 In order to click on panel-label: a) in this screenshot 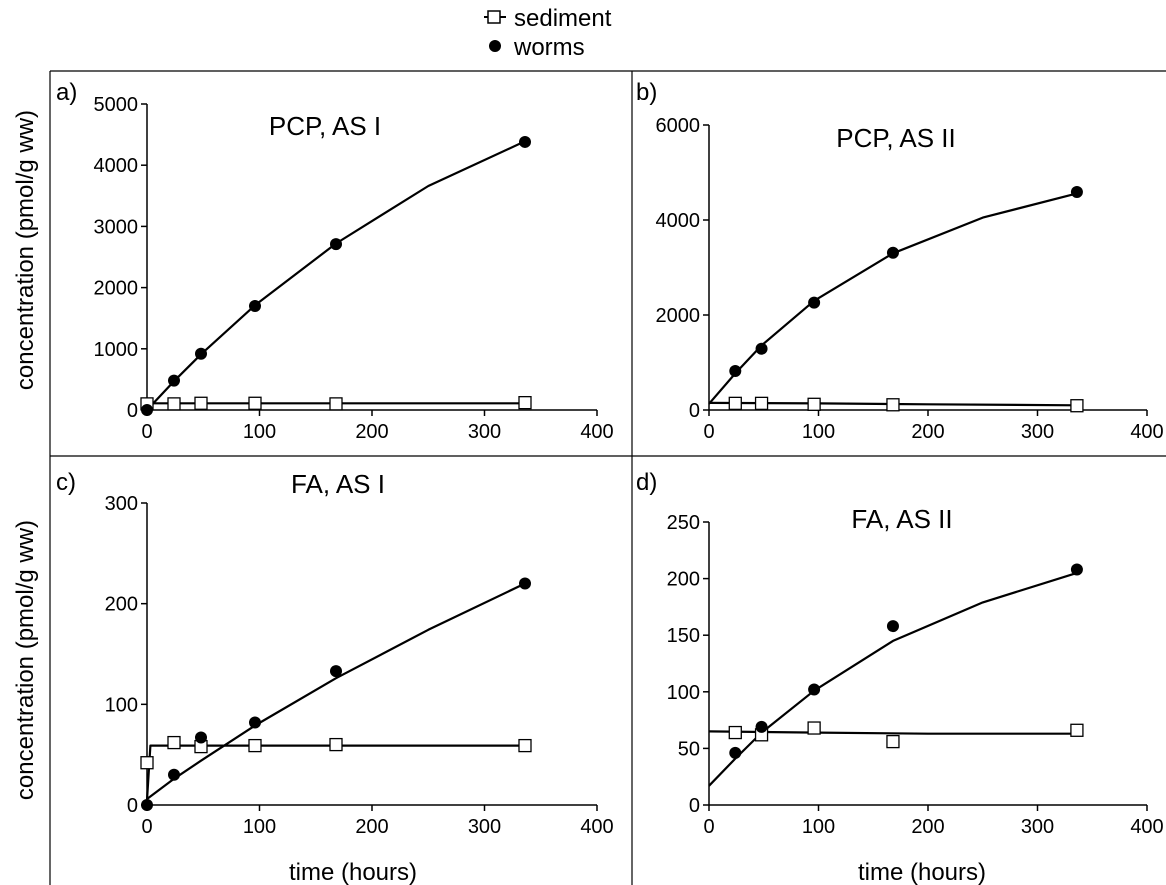, I will do `click(66, 92)`.